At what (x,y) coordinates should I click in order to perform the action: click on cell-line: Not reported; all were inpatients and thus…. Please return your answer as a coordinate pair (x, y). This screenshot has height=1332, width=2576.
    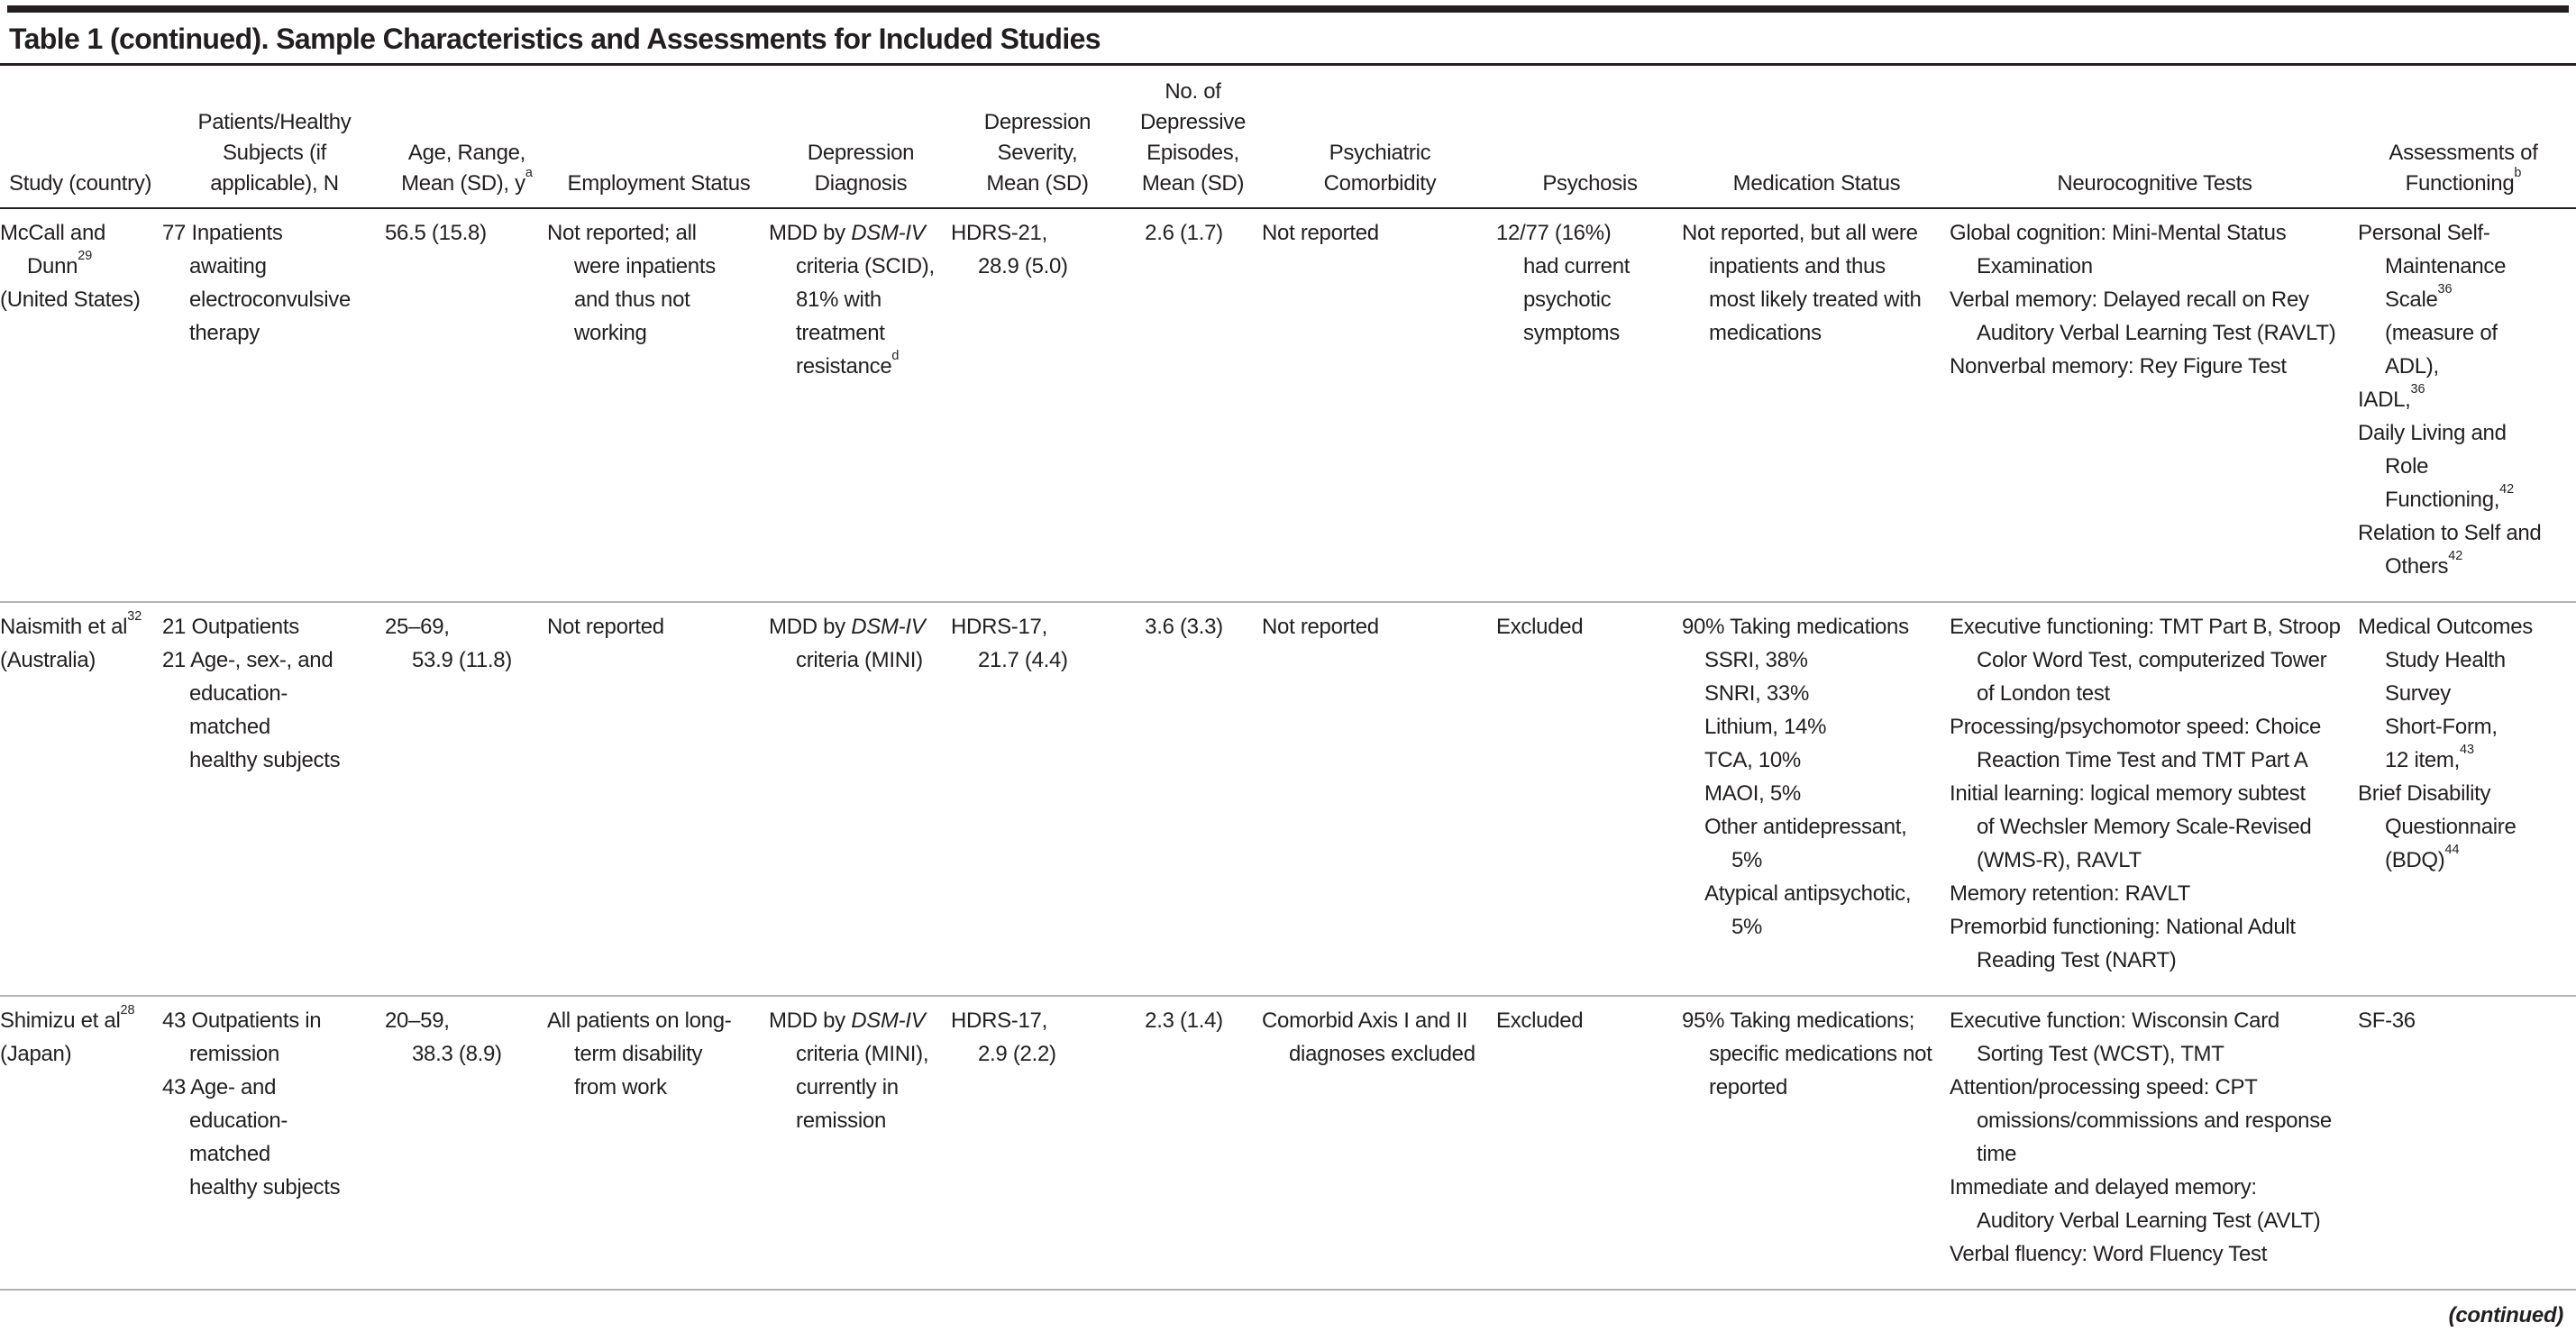
    Looking at the image, I should click on (631, 283).